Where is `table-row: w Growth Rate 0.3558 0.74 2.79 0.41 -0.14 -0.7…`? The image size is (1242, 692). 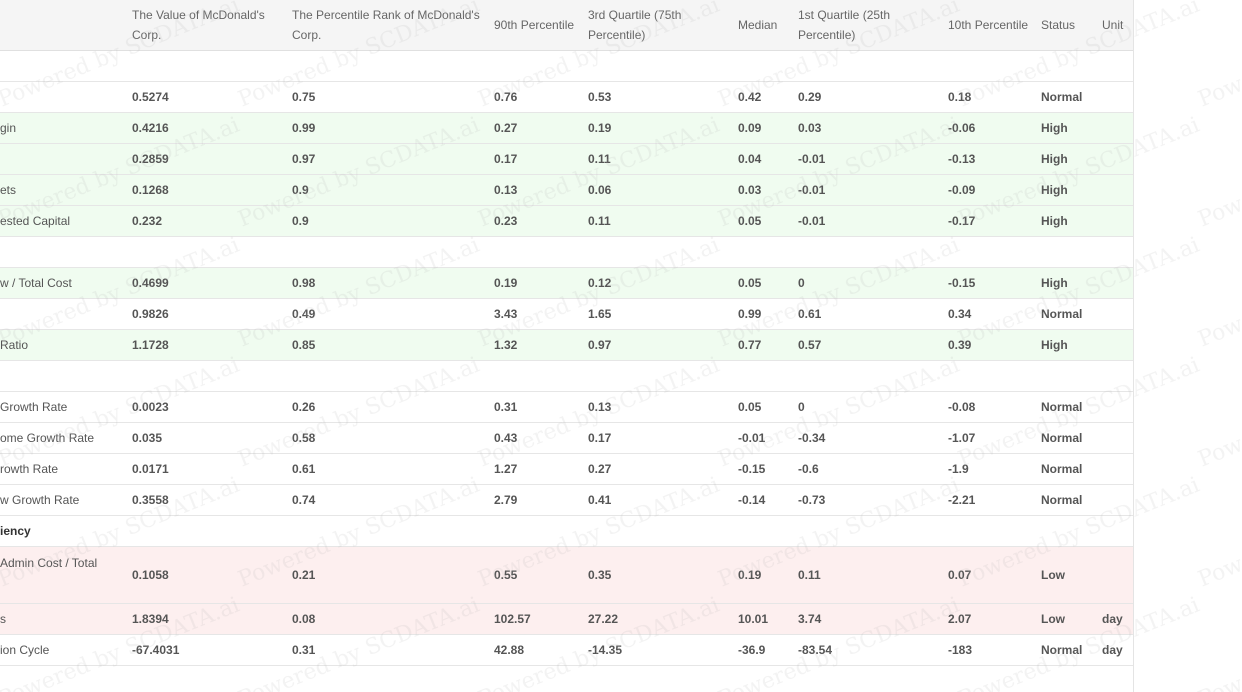 table-row: w Growth Rate 0.3558 0.74 2.79 0.41 -0.14 -0.7… is located at coordinates (566, 500).